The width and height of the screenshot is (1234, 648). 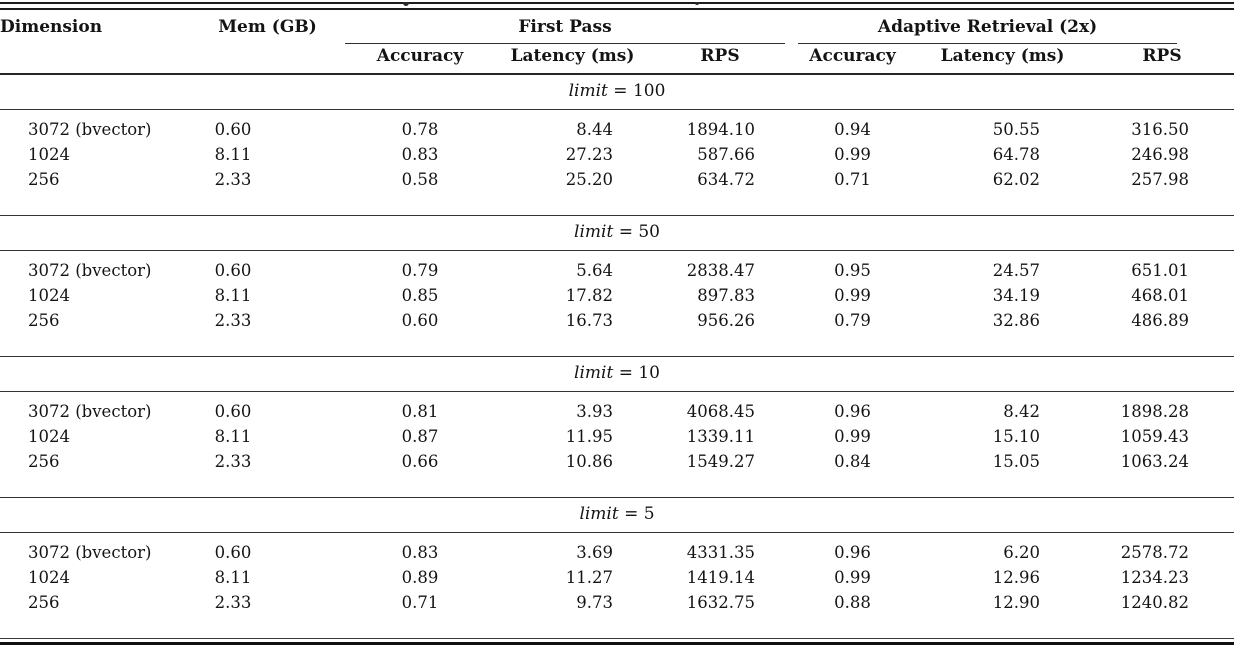 What do you see at coordinates (267, 42) in the screenshot?
I see `col-header-mem: Mem (GB)` at bounding box center [267, 42].